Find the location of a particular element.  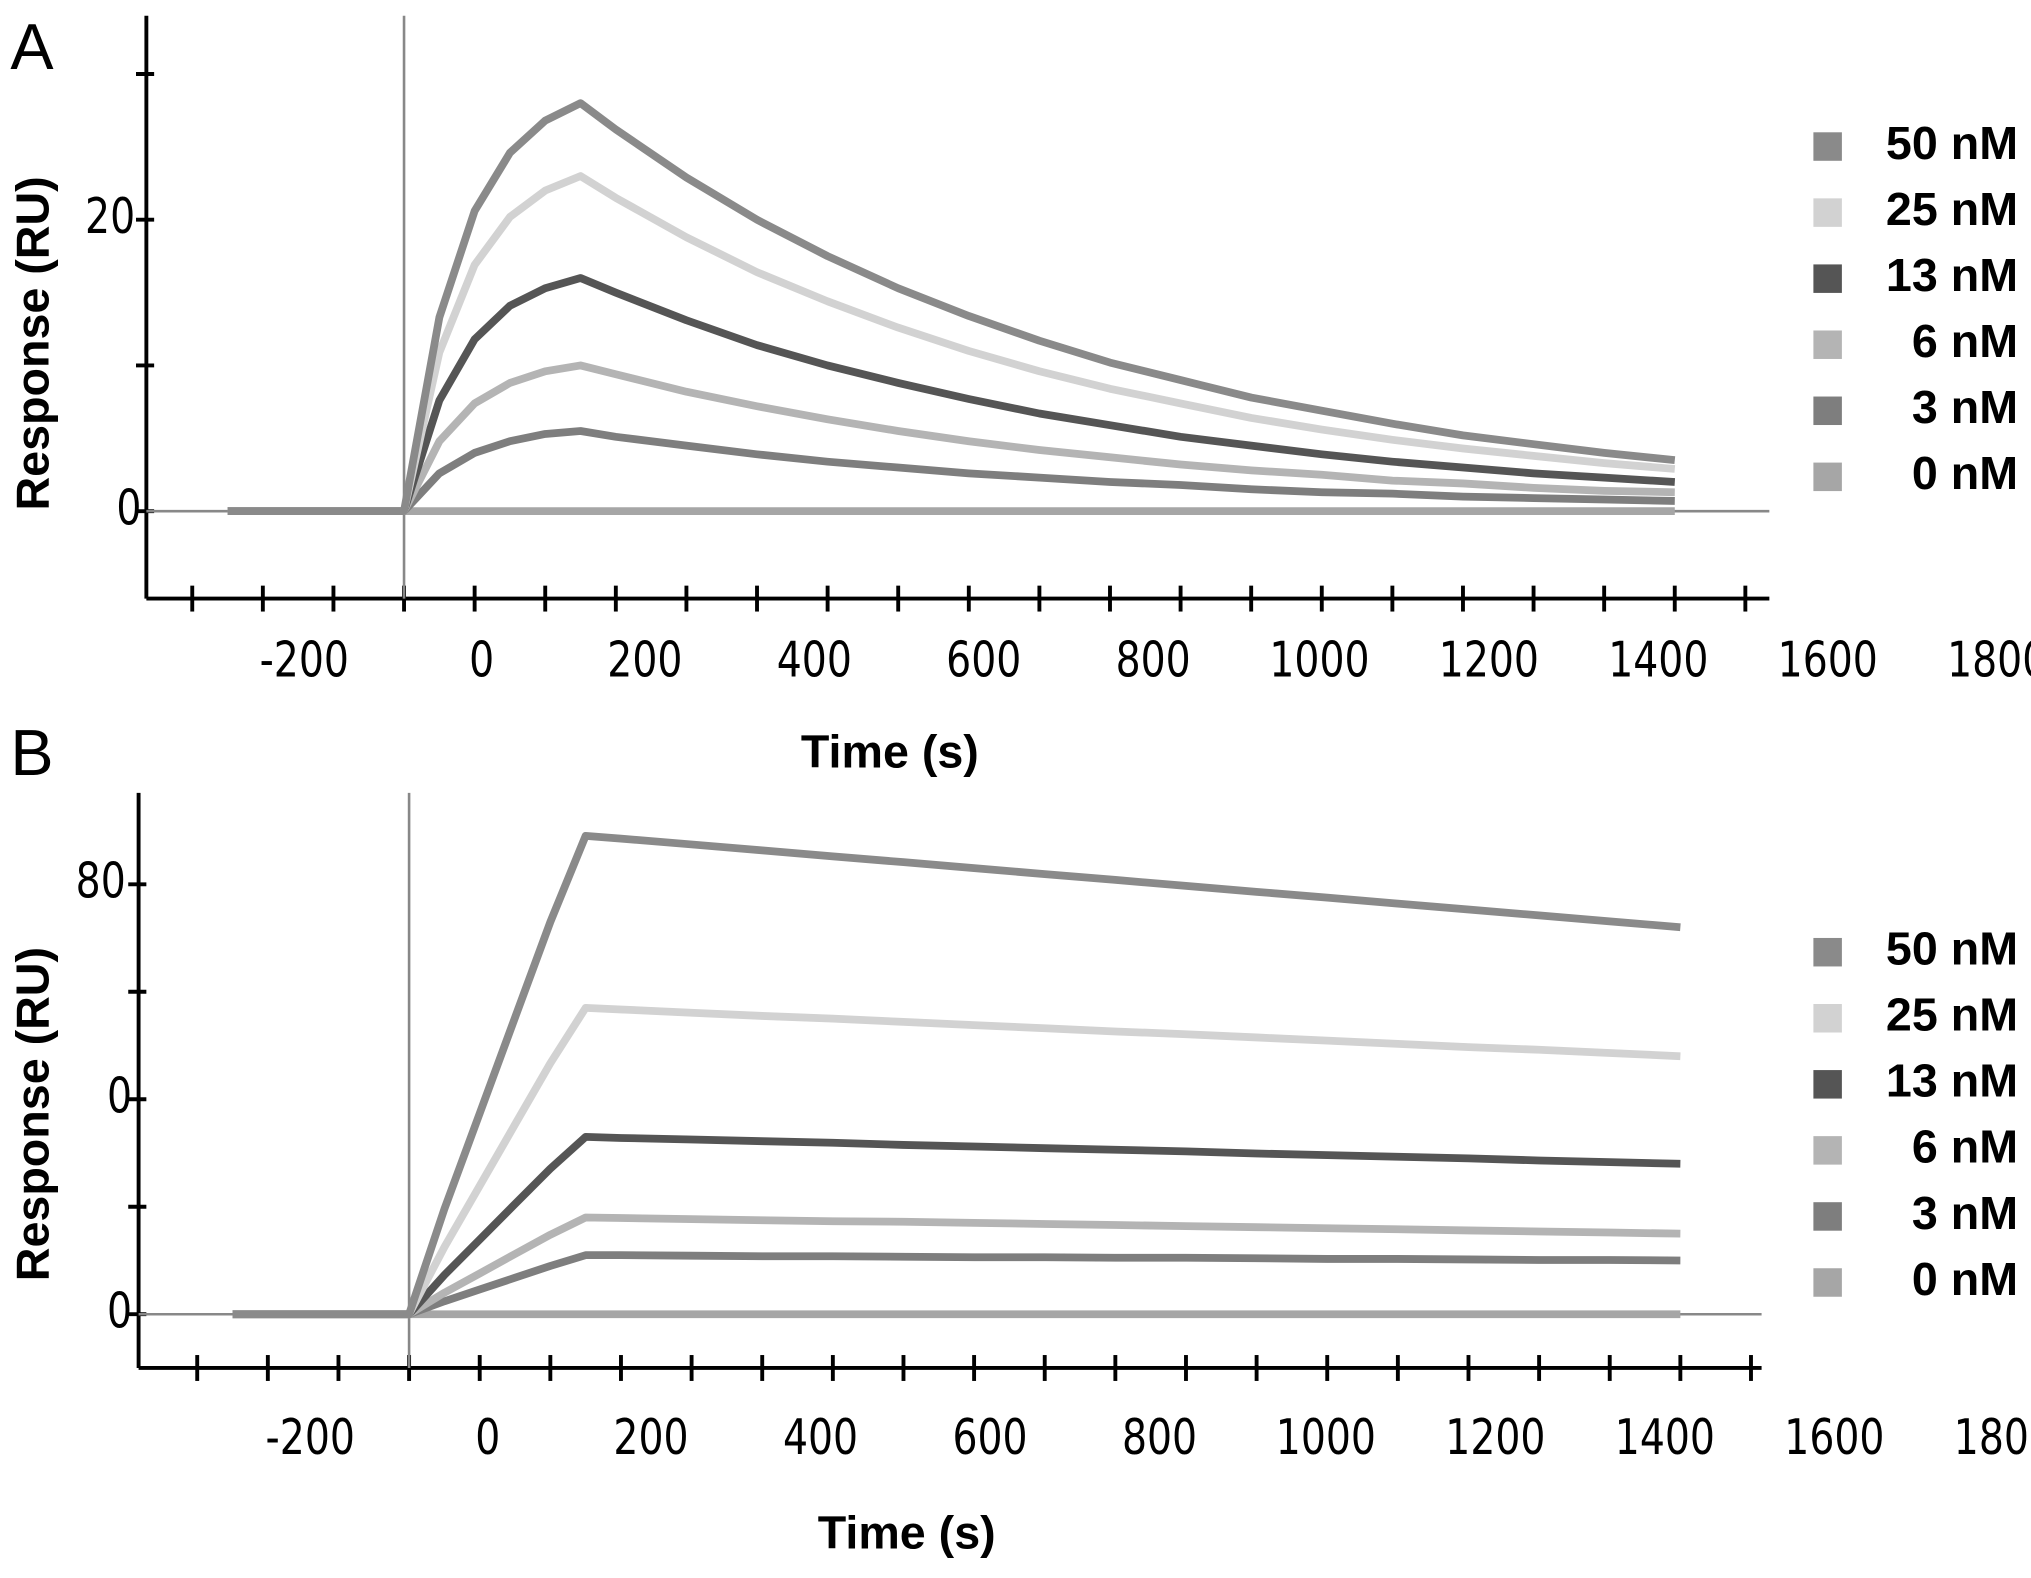

panel-label: A is located at coordinates (32, 46).